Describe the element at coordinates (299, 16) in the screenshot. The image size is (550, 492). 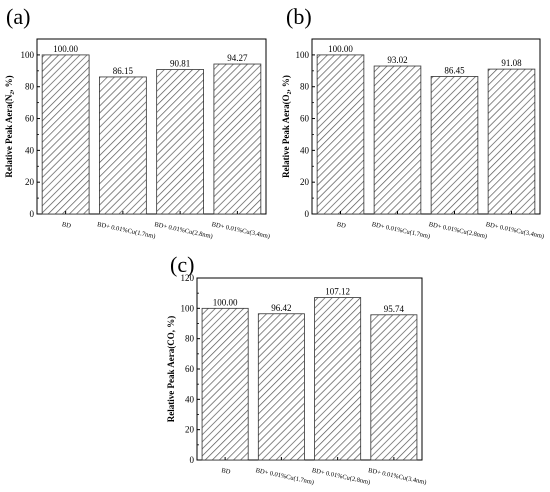
I see `panel-letter: (b)` at that location.